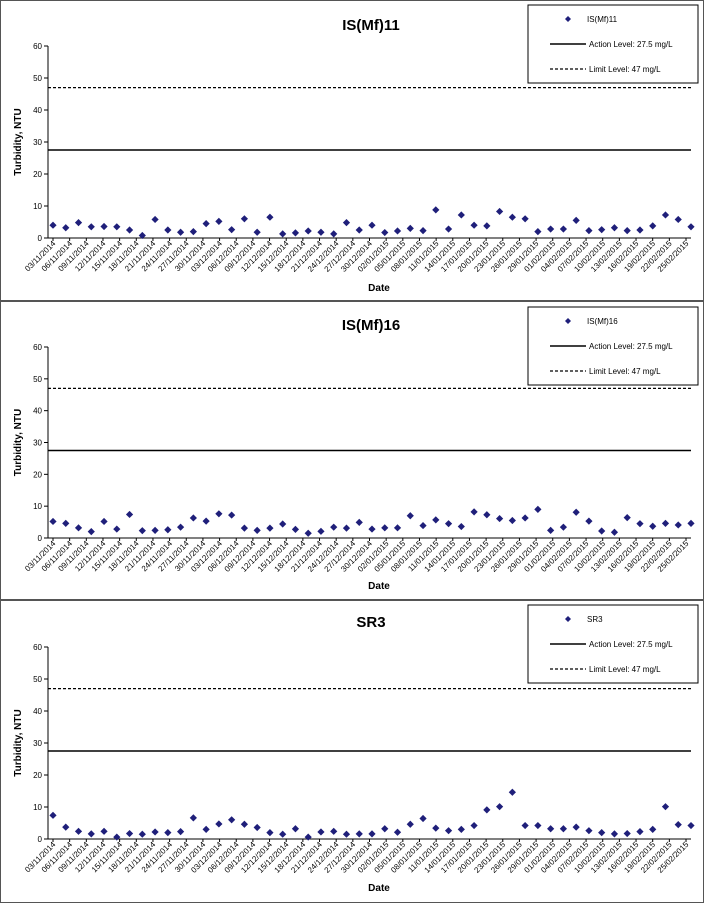  Describe the element at coordinates (595, 619) in the screenshot. I see `legend-label-series: SR3` at that location.